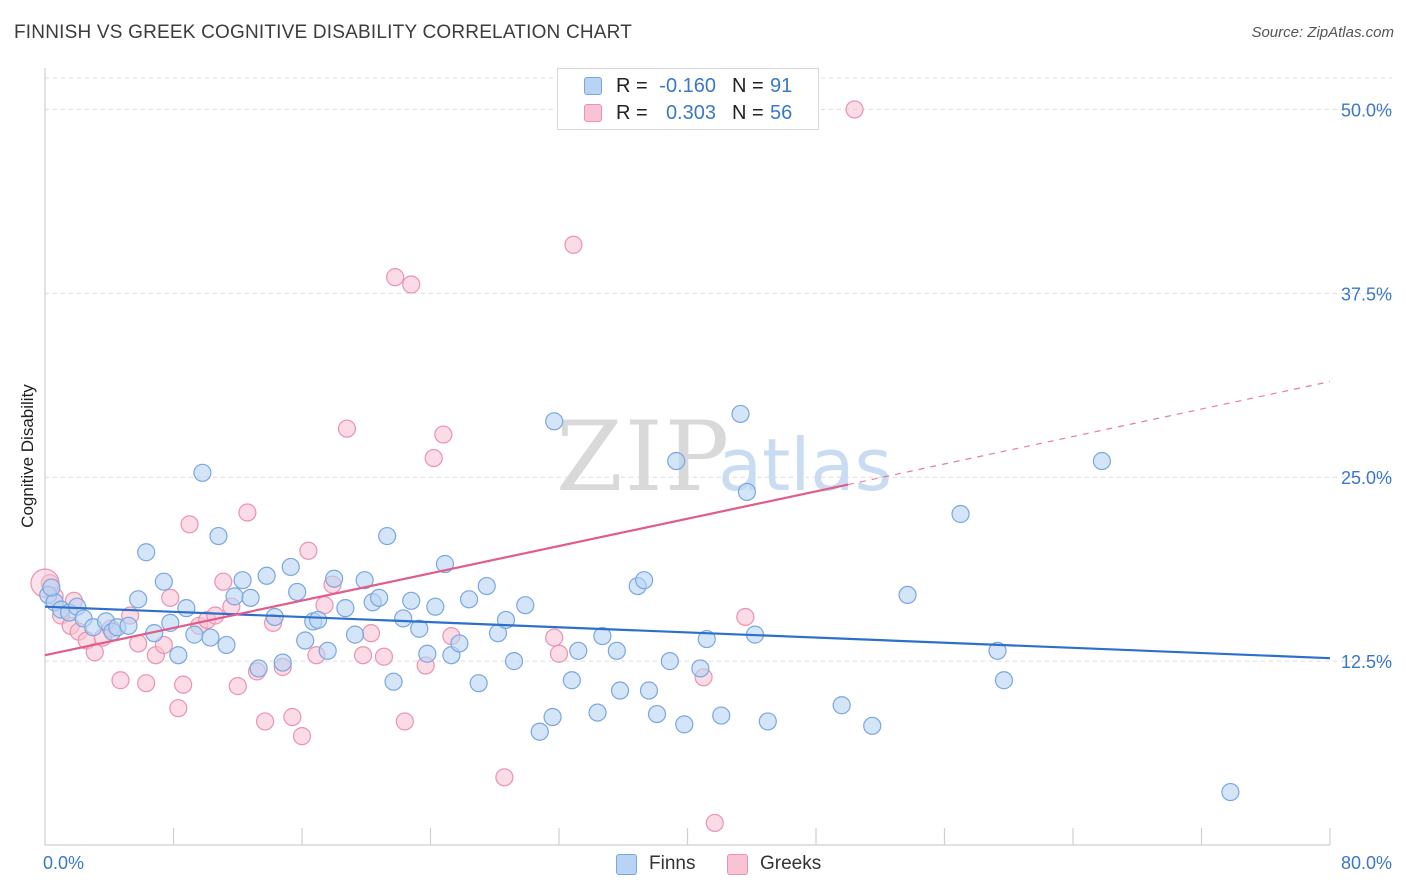 This screenshot has width=1406, height=892. What do you see at coordinates (781, 86) in the screenshot?
I see `n-value: 91` at bounding box center [781, 86].